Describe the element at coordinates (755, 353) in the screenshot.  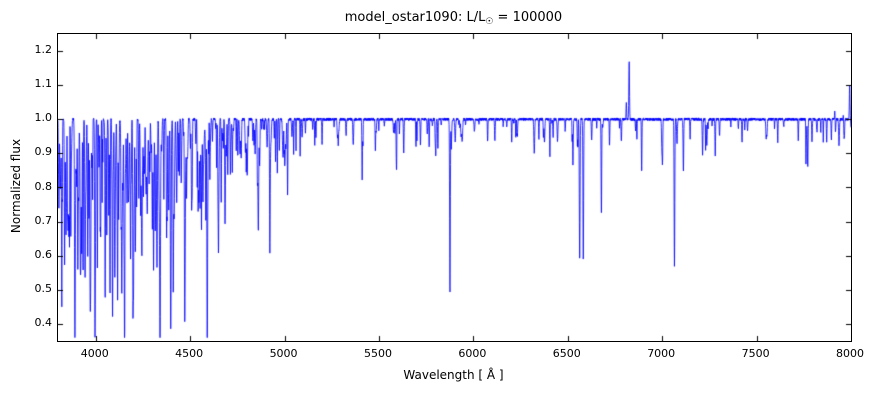
I see `x-tick-label: 7500` at that location.